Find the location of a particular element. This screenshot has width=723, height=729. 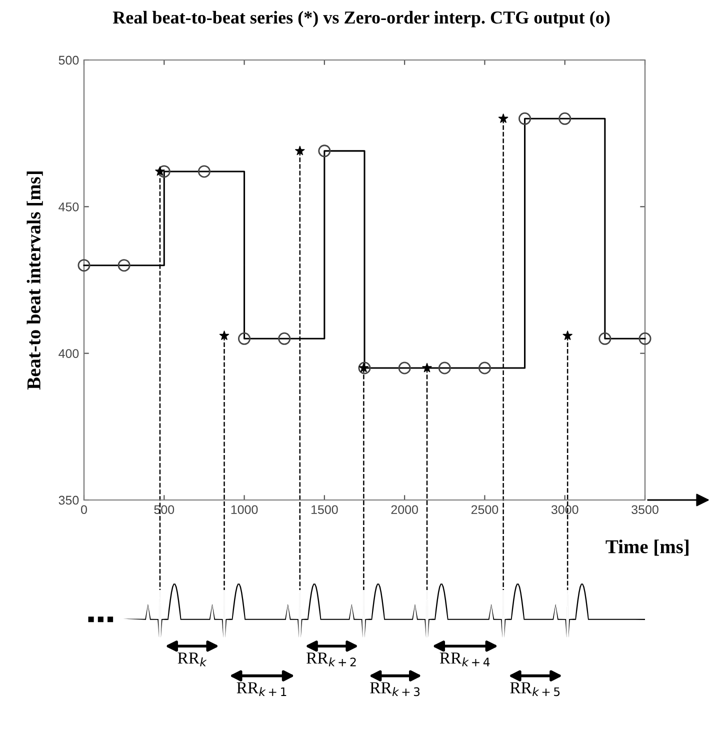

chart-title: Real beat-to-beat series (*) vs Zero-order interp. CTG output (o) is located at coordinates (361, 19).